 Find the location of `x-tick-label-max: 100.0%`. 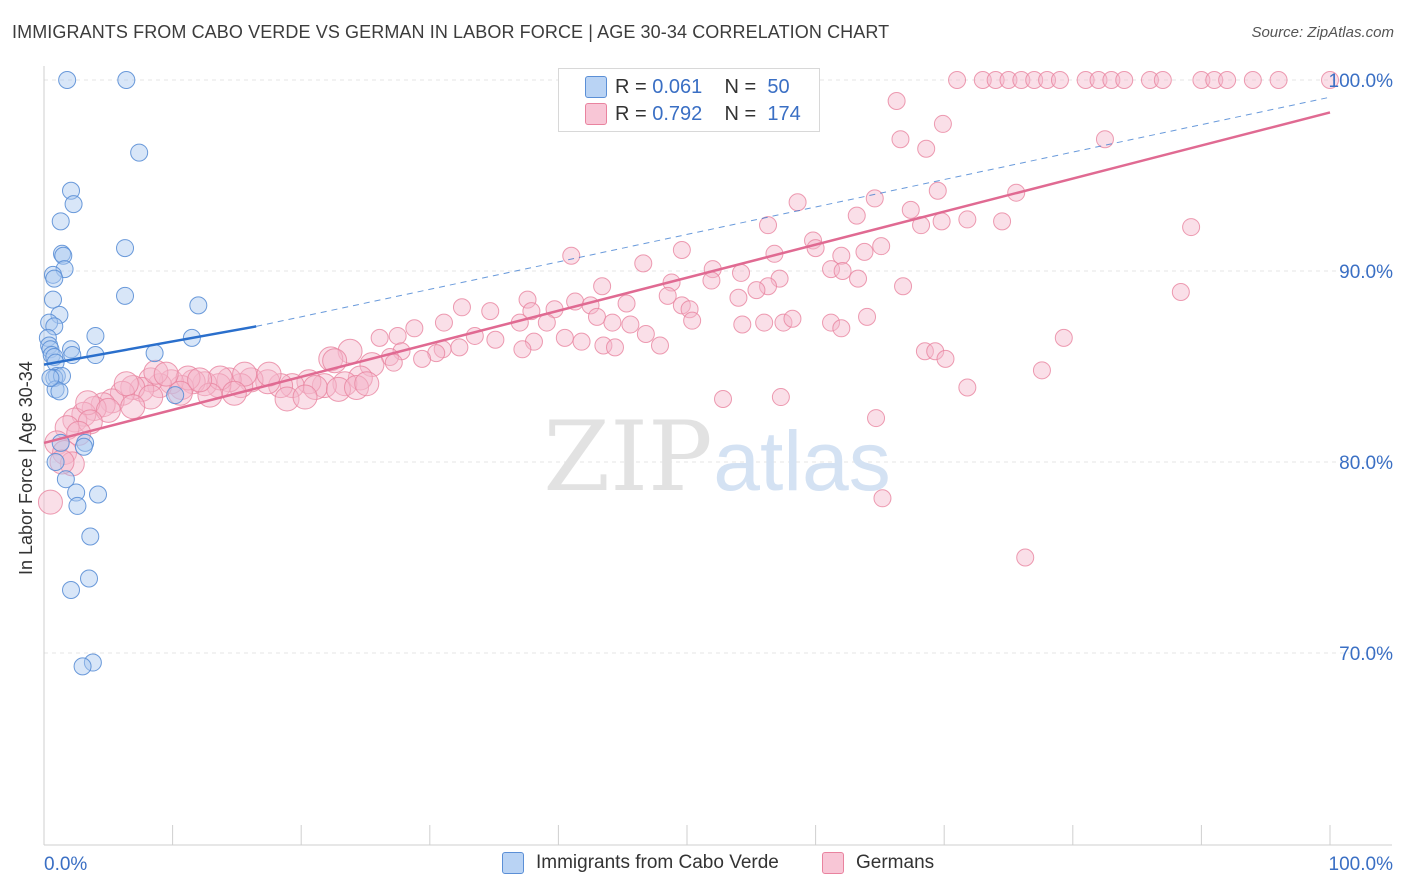

x-tick-label-max: 100.0% is located at coordinates (1361, 864).